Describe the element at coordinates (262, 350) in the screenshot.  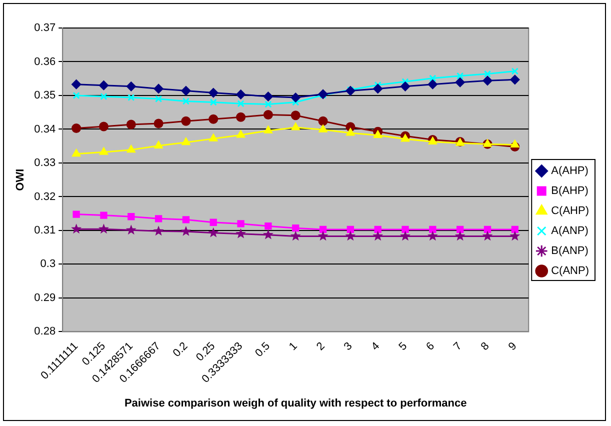
I see `x-tick-label: 0.5` at that location.